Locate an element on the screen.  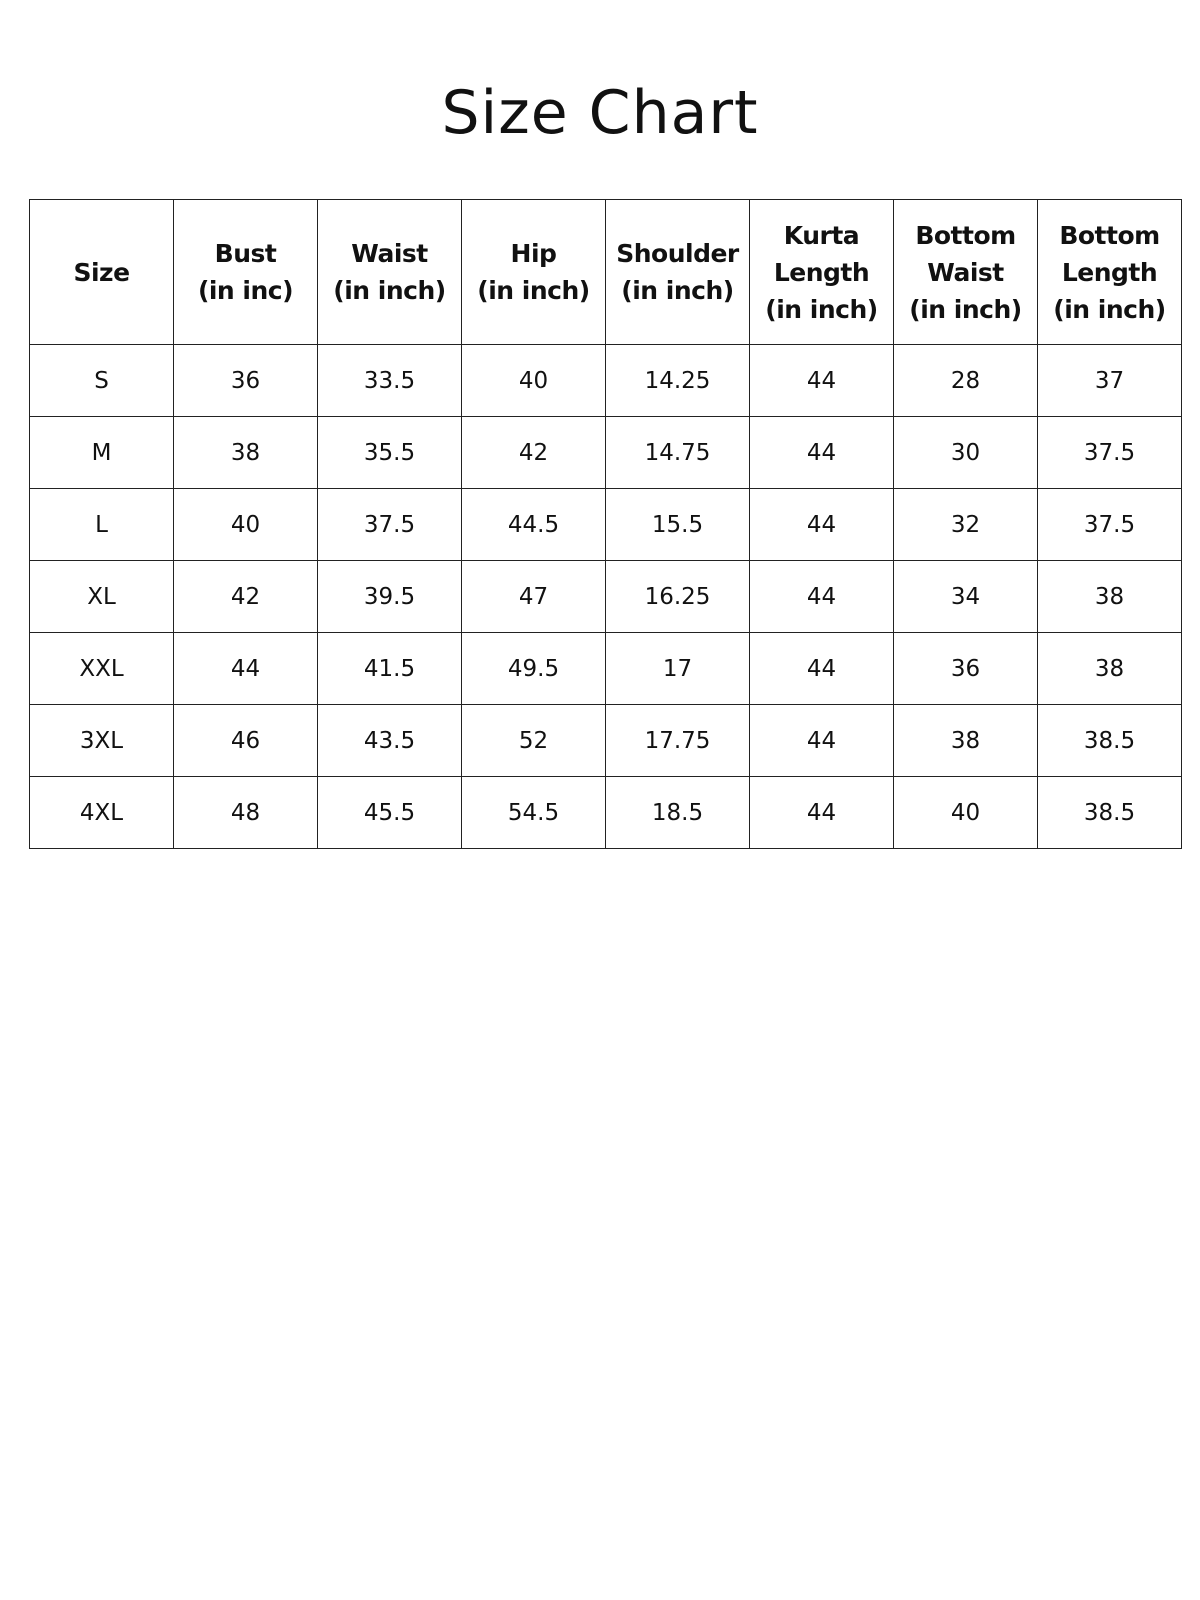
table-cell: 44.5 is located at coordinates (533, 524).